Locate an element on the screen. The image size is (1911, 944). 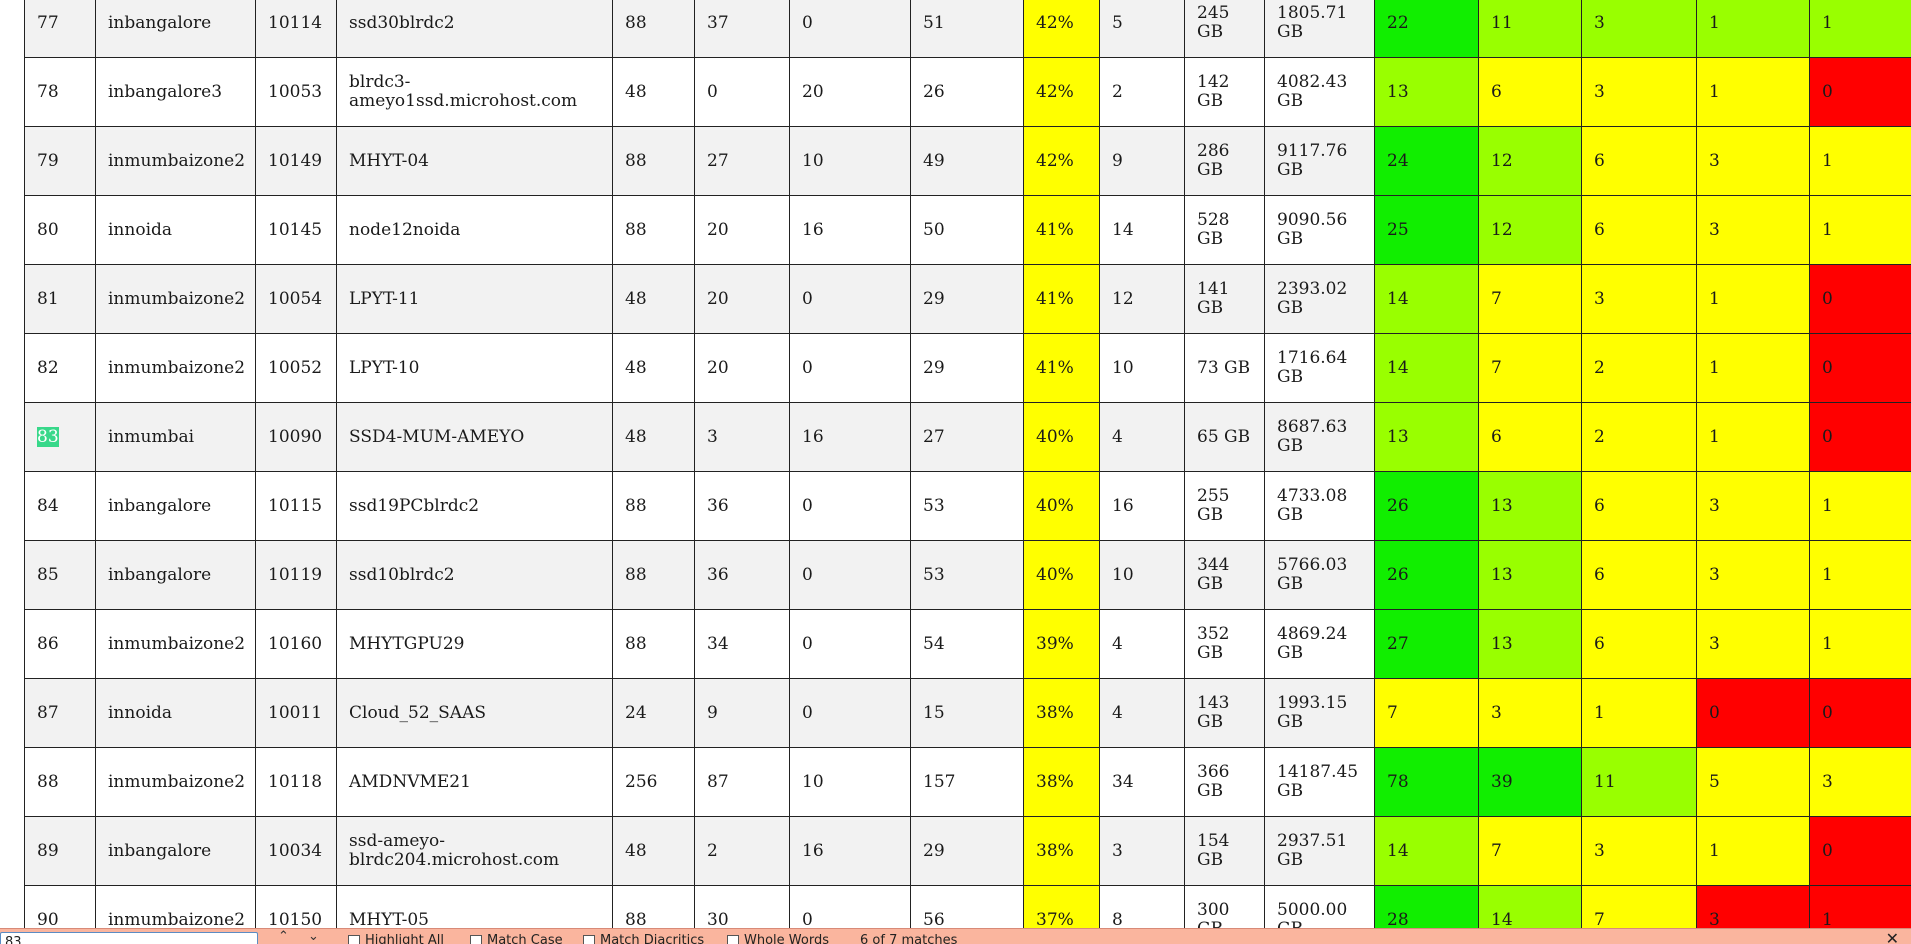
rank-cell: 82 is located at coordinates (60, 368).